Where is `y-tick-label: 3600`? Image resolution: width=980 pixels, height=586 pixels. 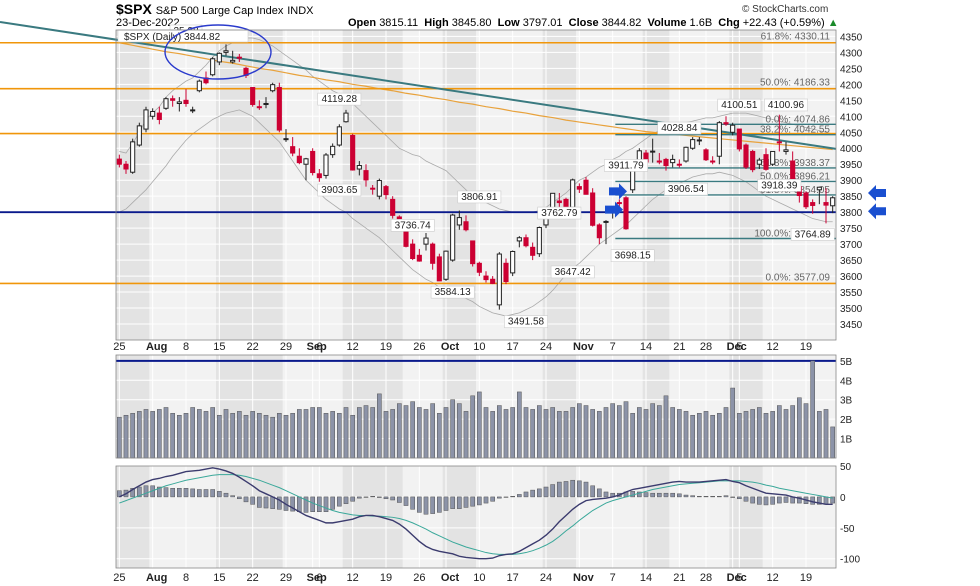 y-tick-label: 3600 is located at coordinates (851, 277).